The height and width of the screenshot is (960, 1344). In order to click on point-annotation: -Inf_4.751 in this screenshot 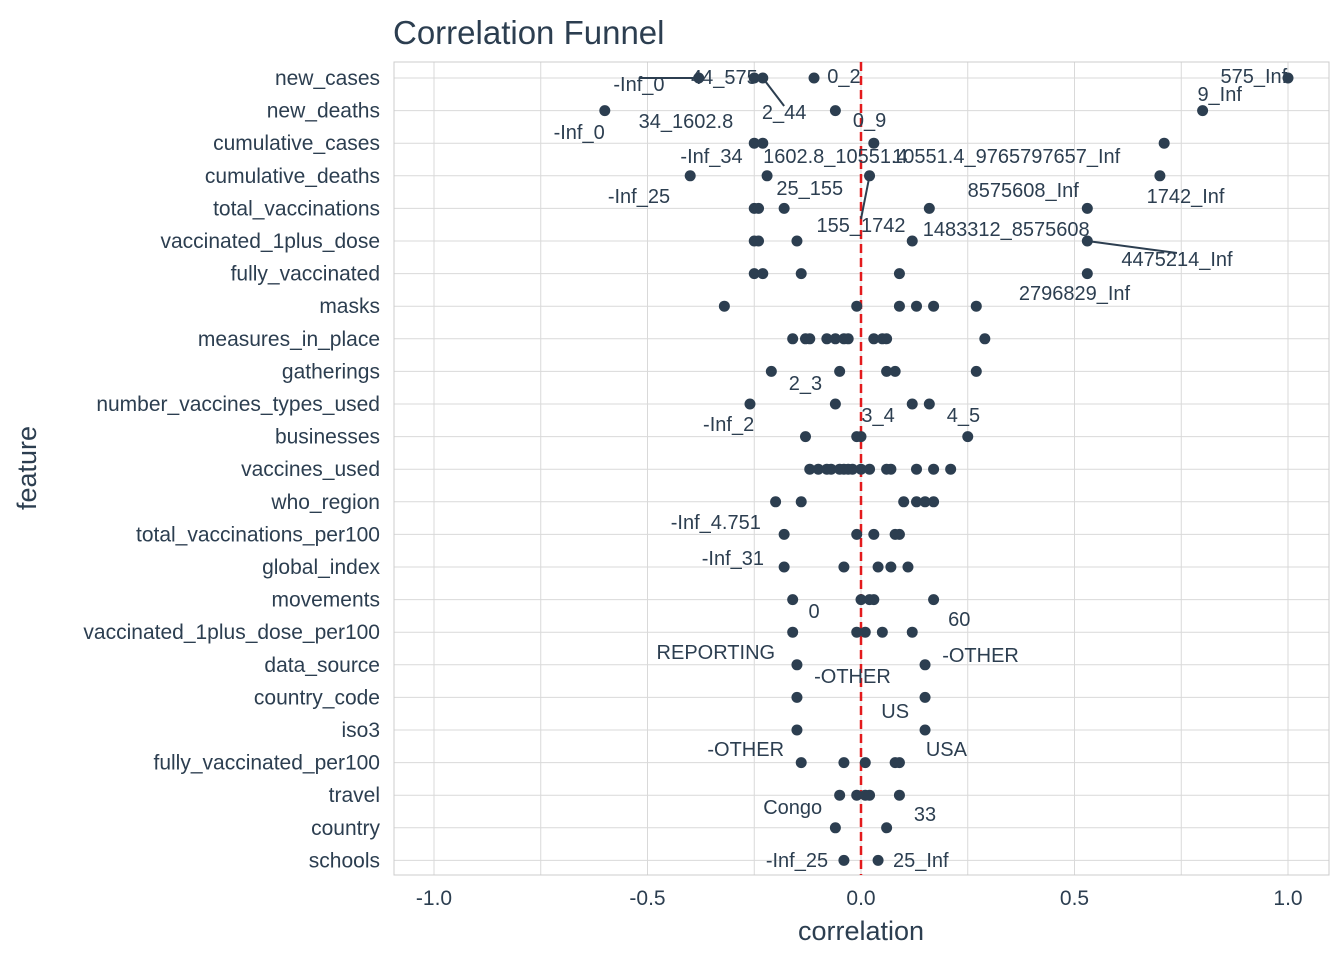, I will do `click(716, 523)`.